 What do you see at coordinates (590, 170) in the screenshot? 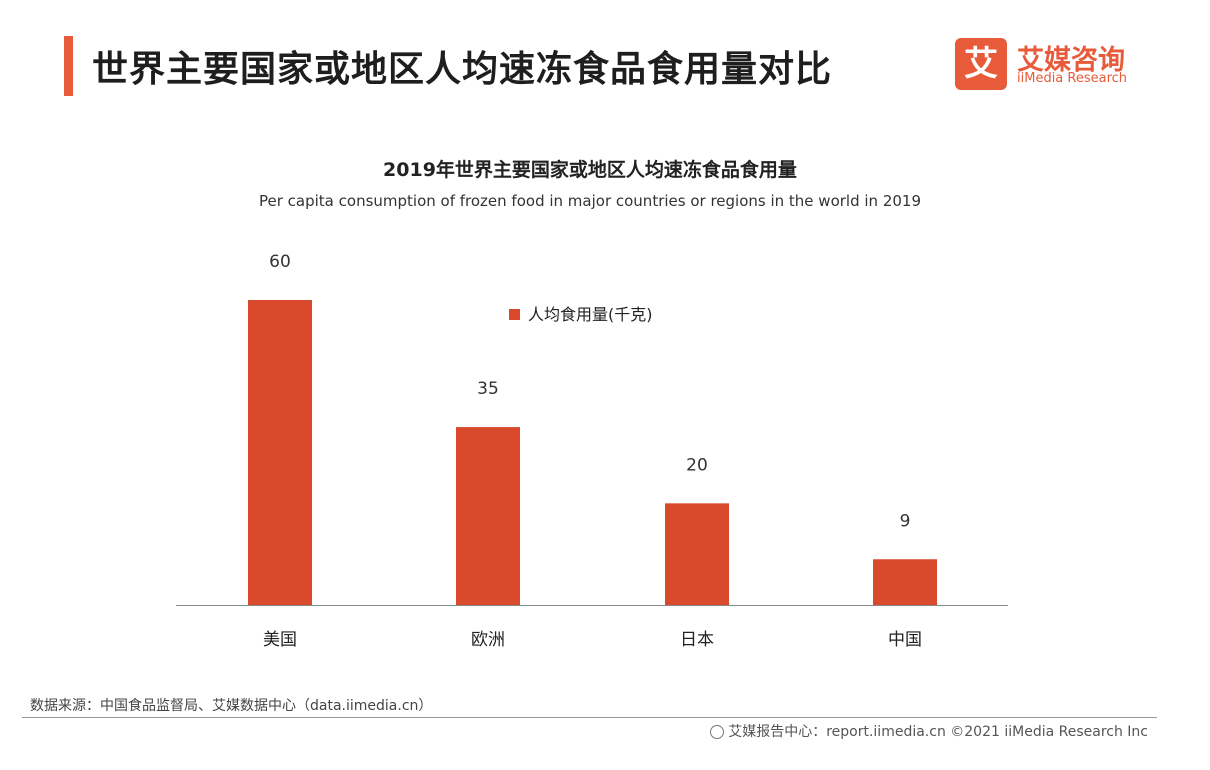
I see `chart-title: 2019年世界主要国家或地区人均速冻食品食用量` at bounding box center [590, 170].